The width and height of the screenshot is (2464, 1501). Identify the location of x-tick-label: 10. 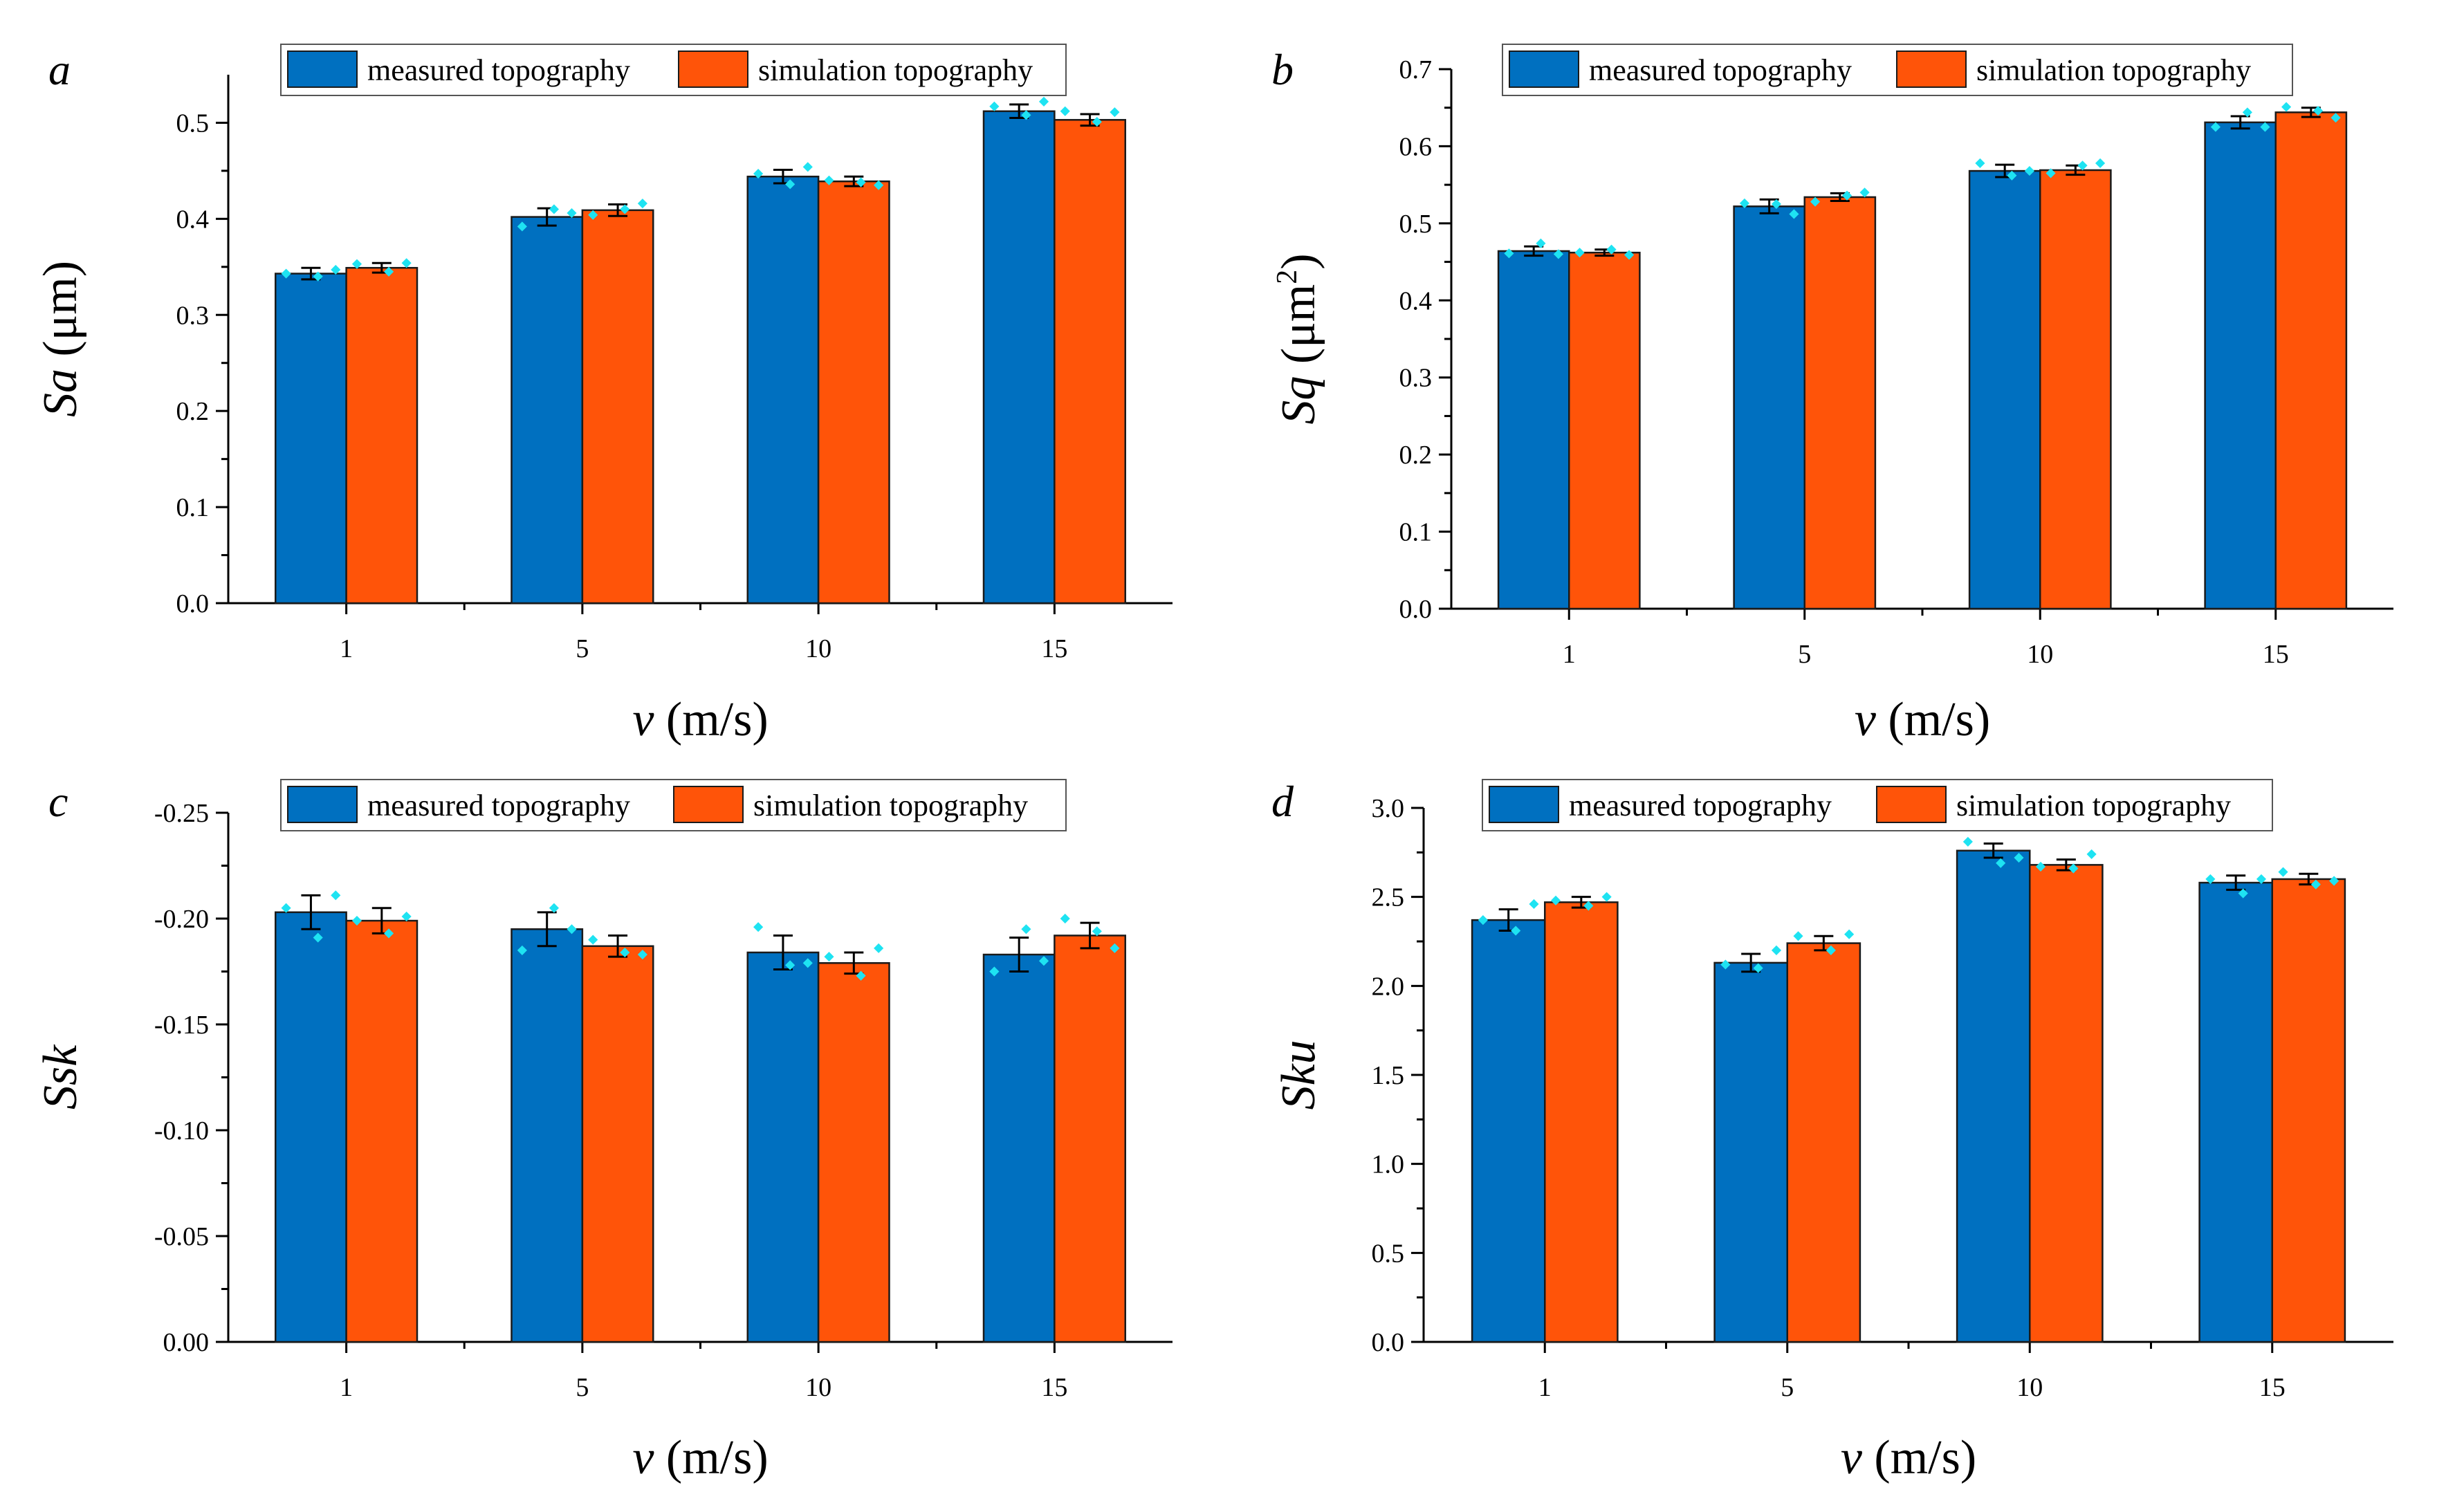
(818, 1387).